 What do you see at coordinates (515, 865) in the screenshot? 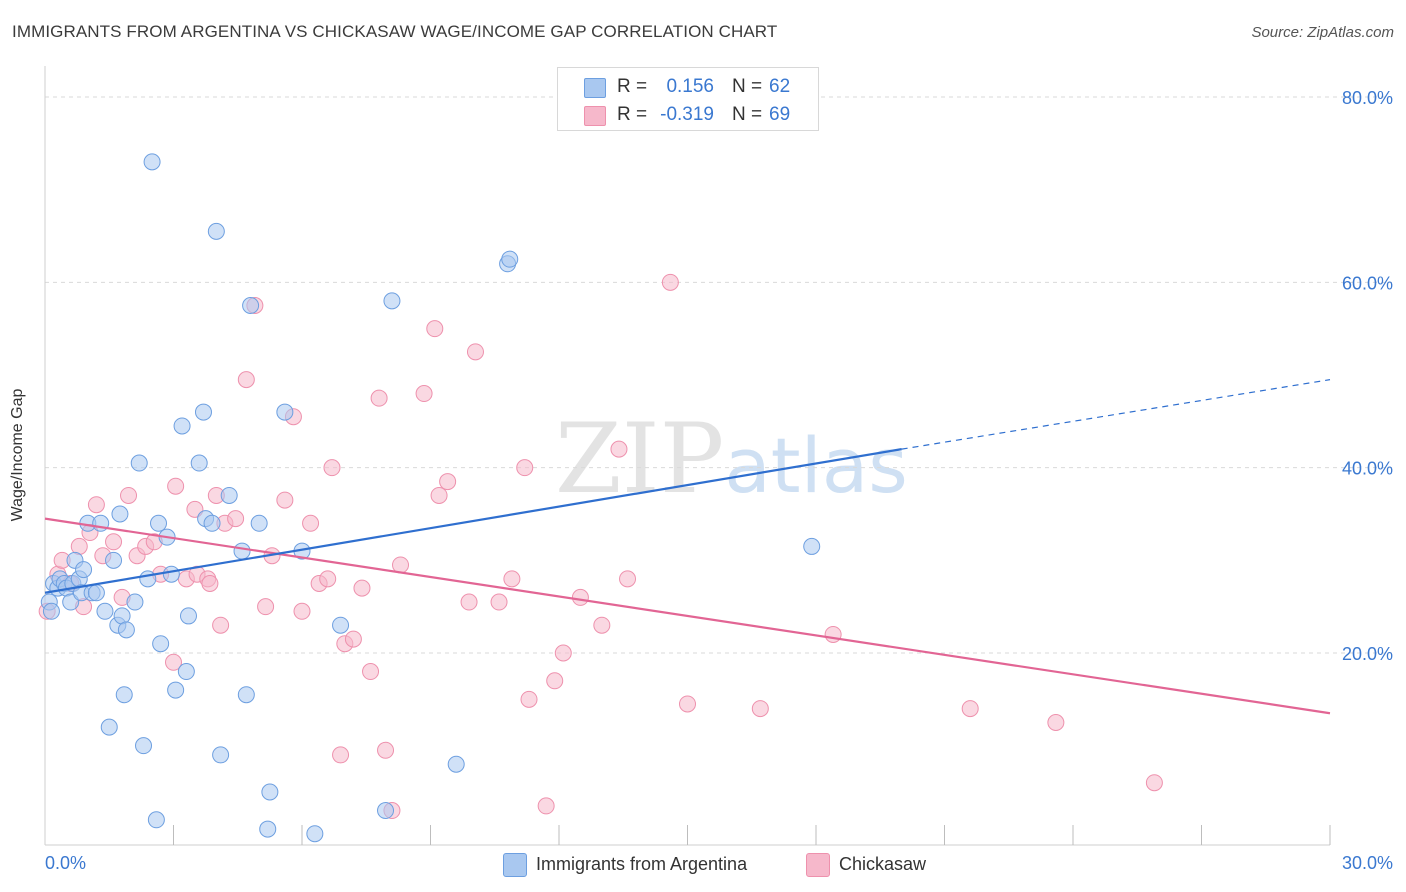
I see `legend-swatch-blue` at bounding box center [515, 865].